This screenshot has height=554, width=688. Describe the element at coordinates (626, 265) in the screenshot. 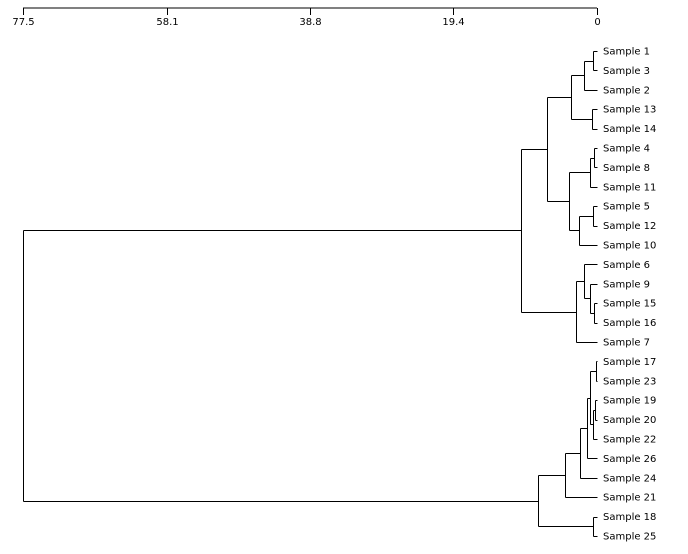

I see `leaf-label: Sample 6` at that location.